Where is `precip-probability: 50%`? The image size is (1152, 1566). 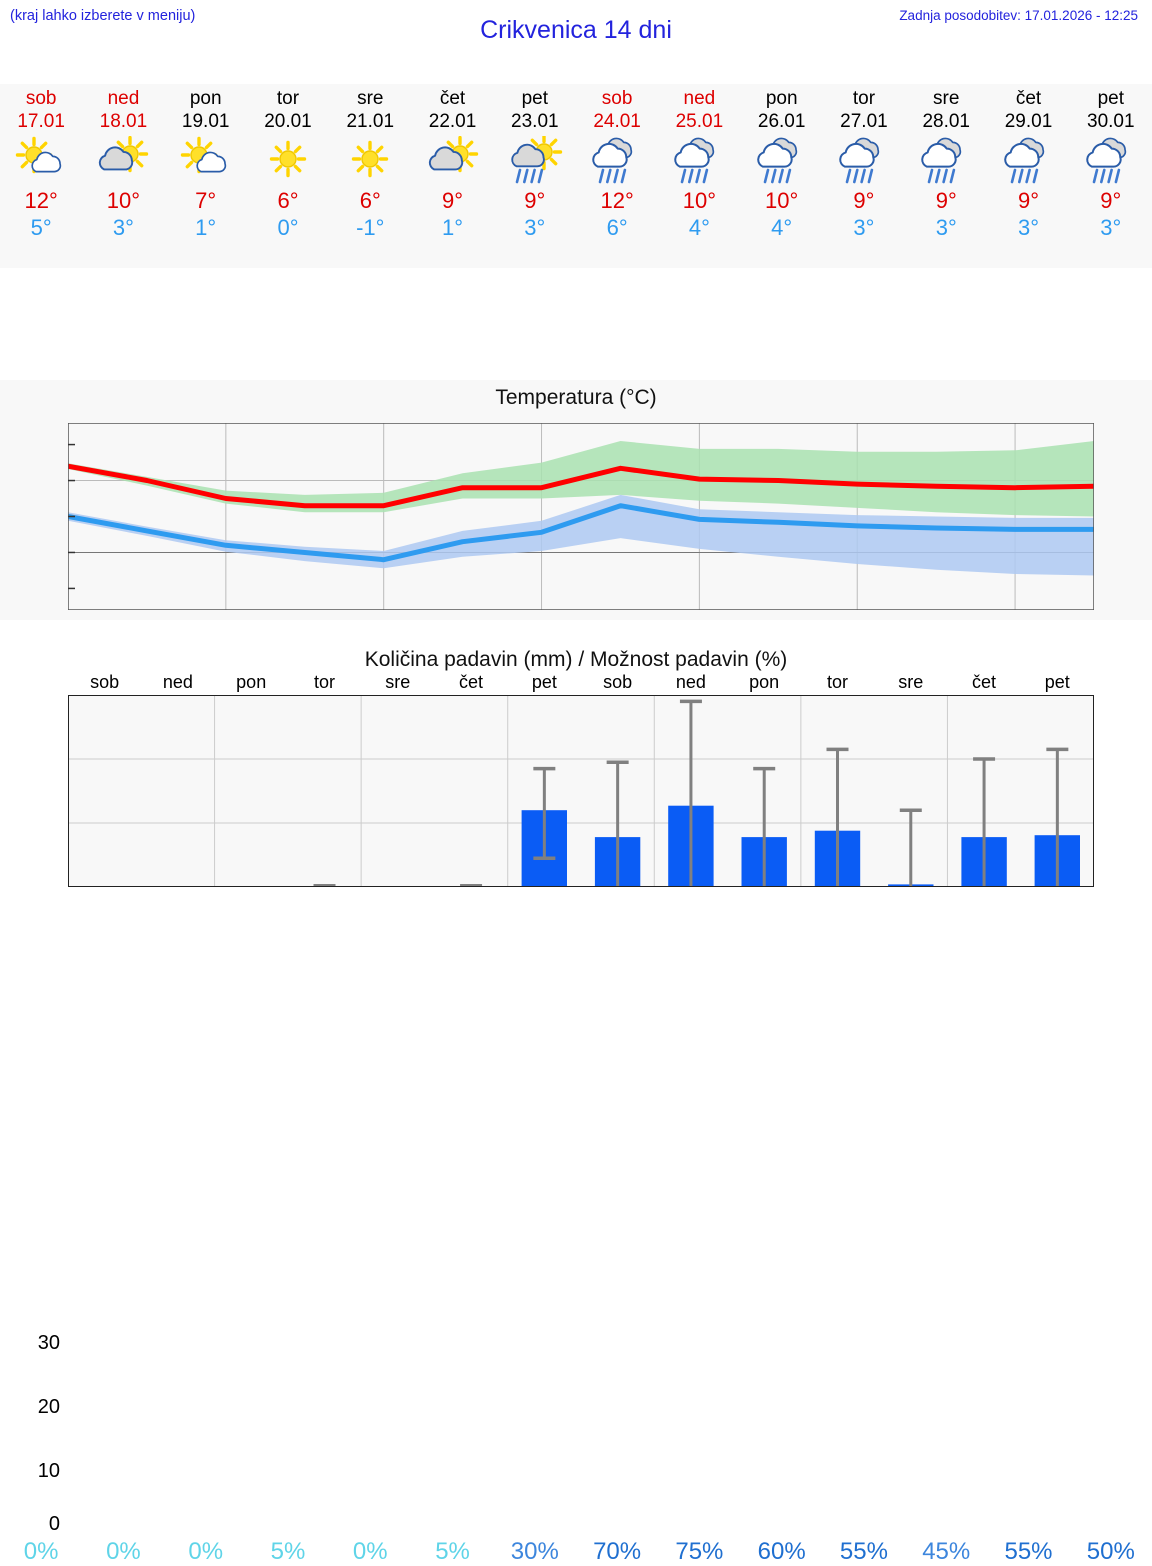 precip-probability: 50% is located at coordinates (1110, 1551).